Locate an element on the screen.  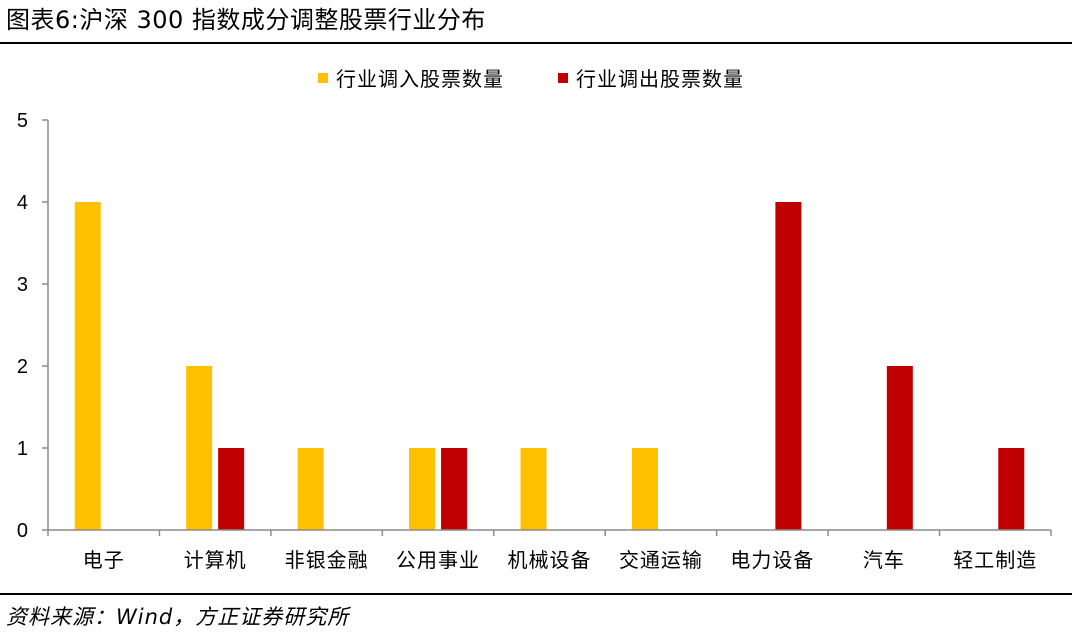
y-tick-label: 1 is located at coordinates (22, 449).